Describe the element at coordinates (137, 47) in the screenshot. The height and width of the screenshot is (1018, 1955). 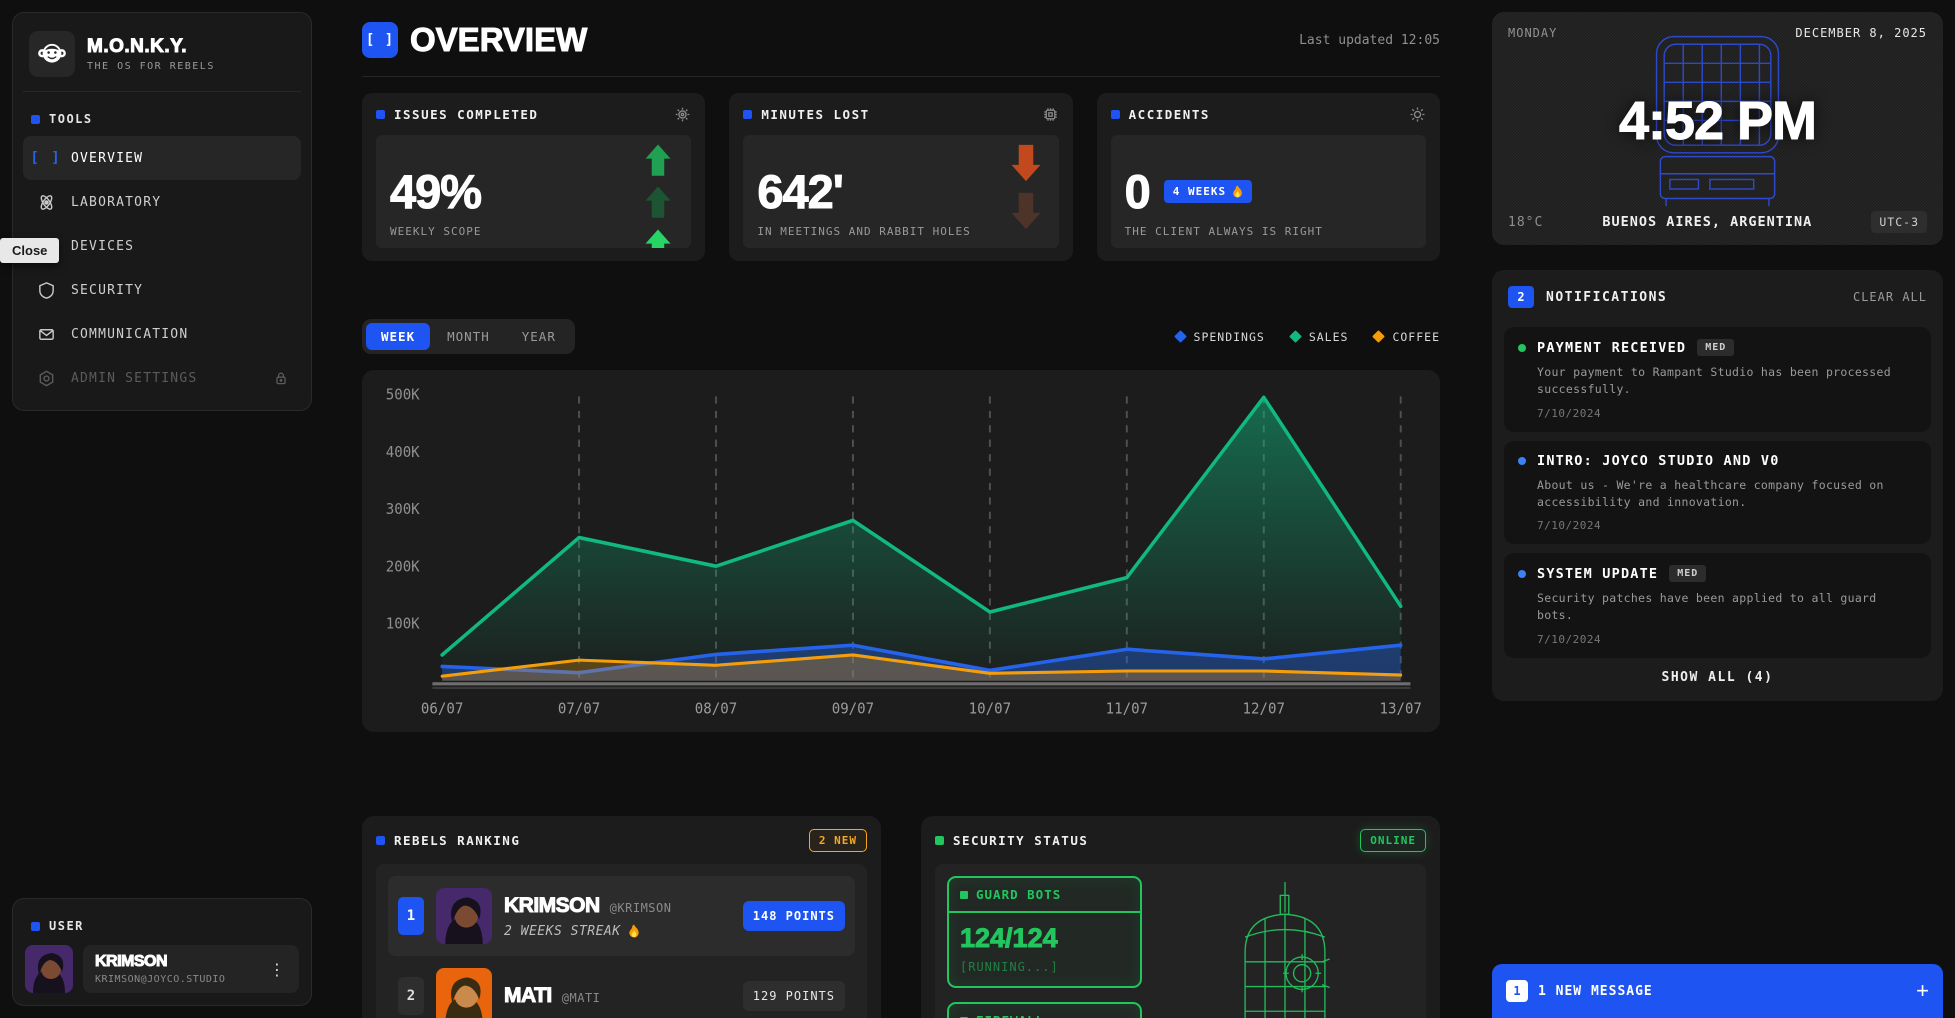
I see `app-title: M.O.N.K.Y.` at that location.